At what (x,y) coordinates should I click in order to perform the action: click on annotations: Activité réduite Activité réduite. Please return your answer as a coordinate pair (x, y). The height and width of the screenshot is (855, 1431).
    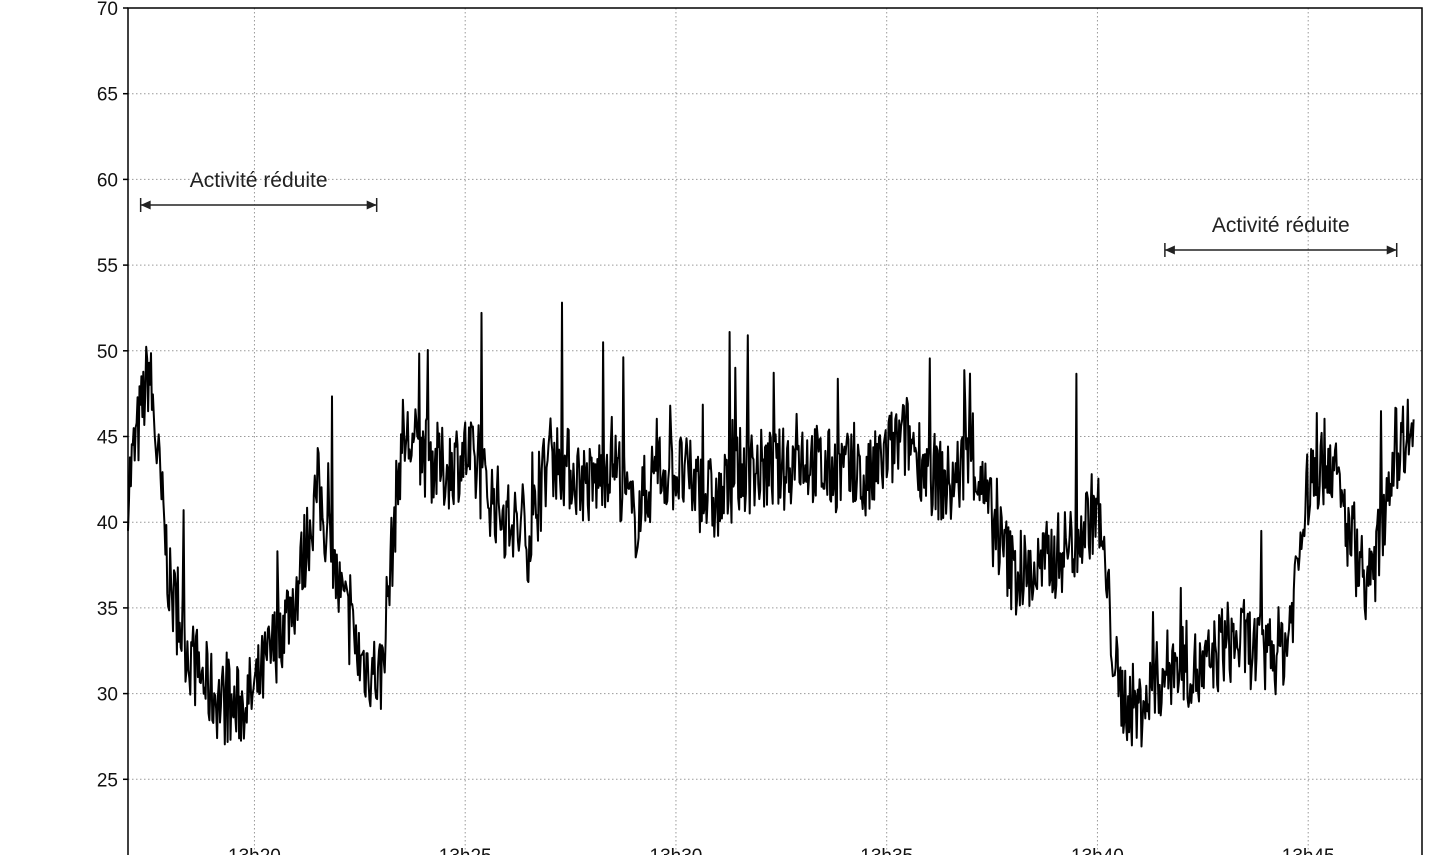
    Looking at the image, I should click on (768, 213).